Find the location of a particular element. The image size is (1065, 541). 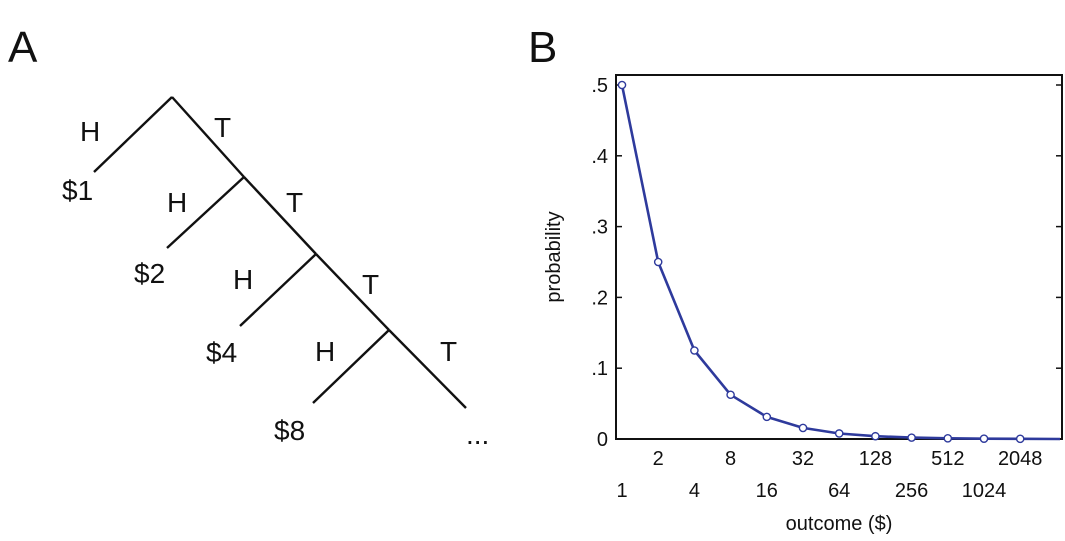

y-tick-label: .5 is located at coordinates (599, 86).